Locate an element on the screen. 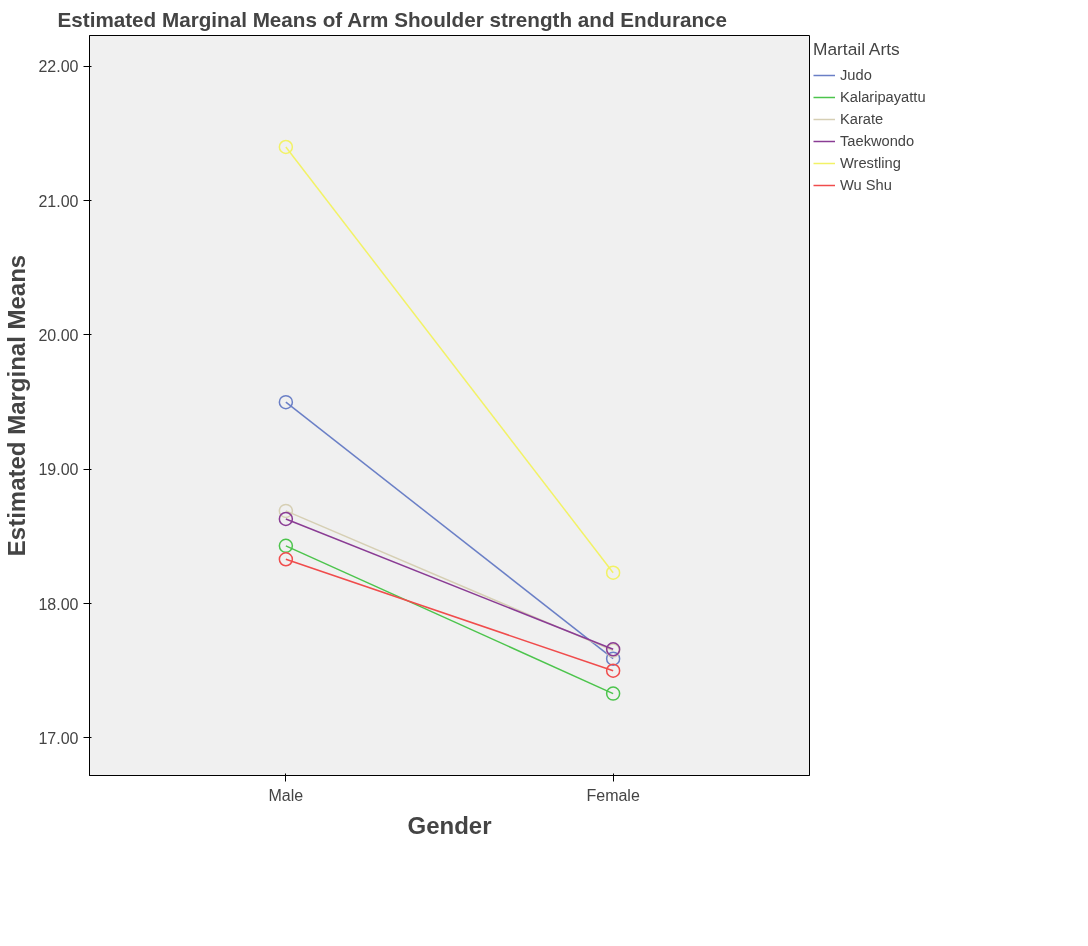  y-tick-label: 19.00 is located at coordinates (58, 470).